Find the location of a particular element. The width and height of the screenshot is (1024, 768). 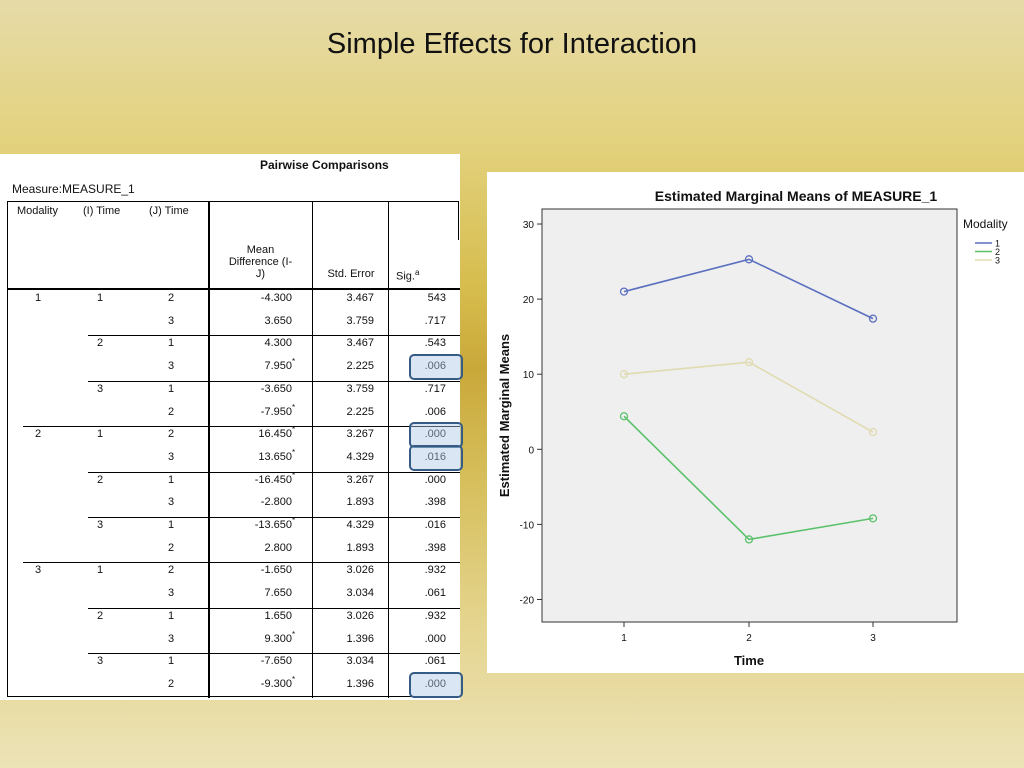

table-cell-md: -16.450 is located at coordinates (273, 479).